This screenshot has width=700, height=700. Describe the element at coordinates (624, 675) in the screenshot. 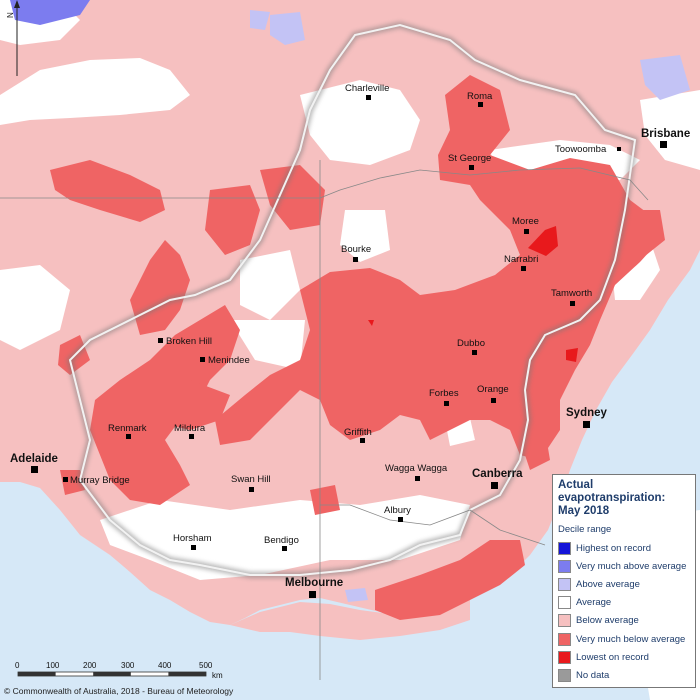

I see `legend-item: No data` at that location.